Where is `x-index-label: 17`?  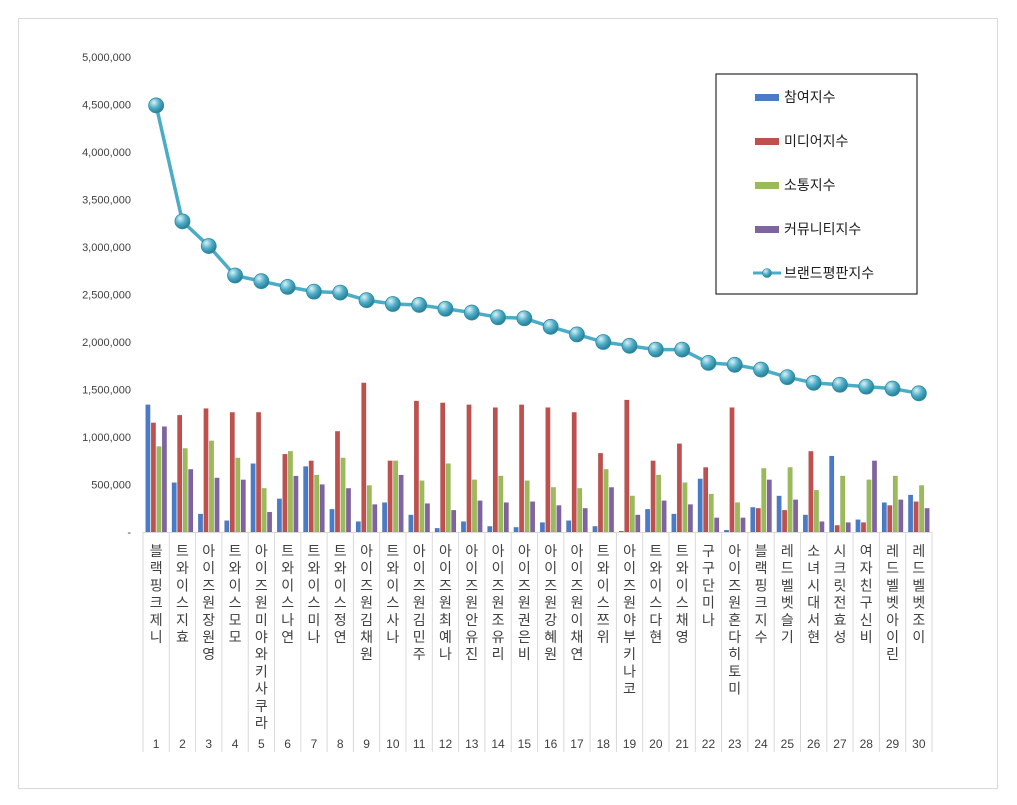 x-index-label: 17 is located at coordinates (577, 744).